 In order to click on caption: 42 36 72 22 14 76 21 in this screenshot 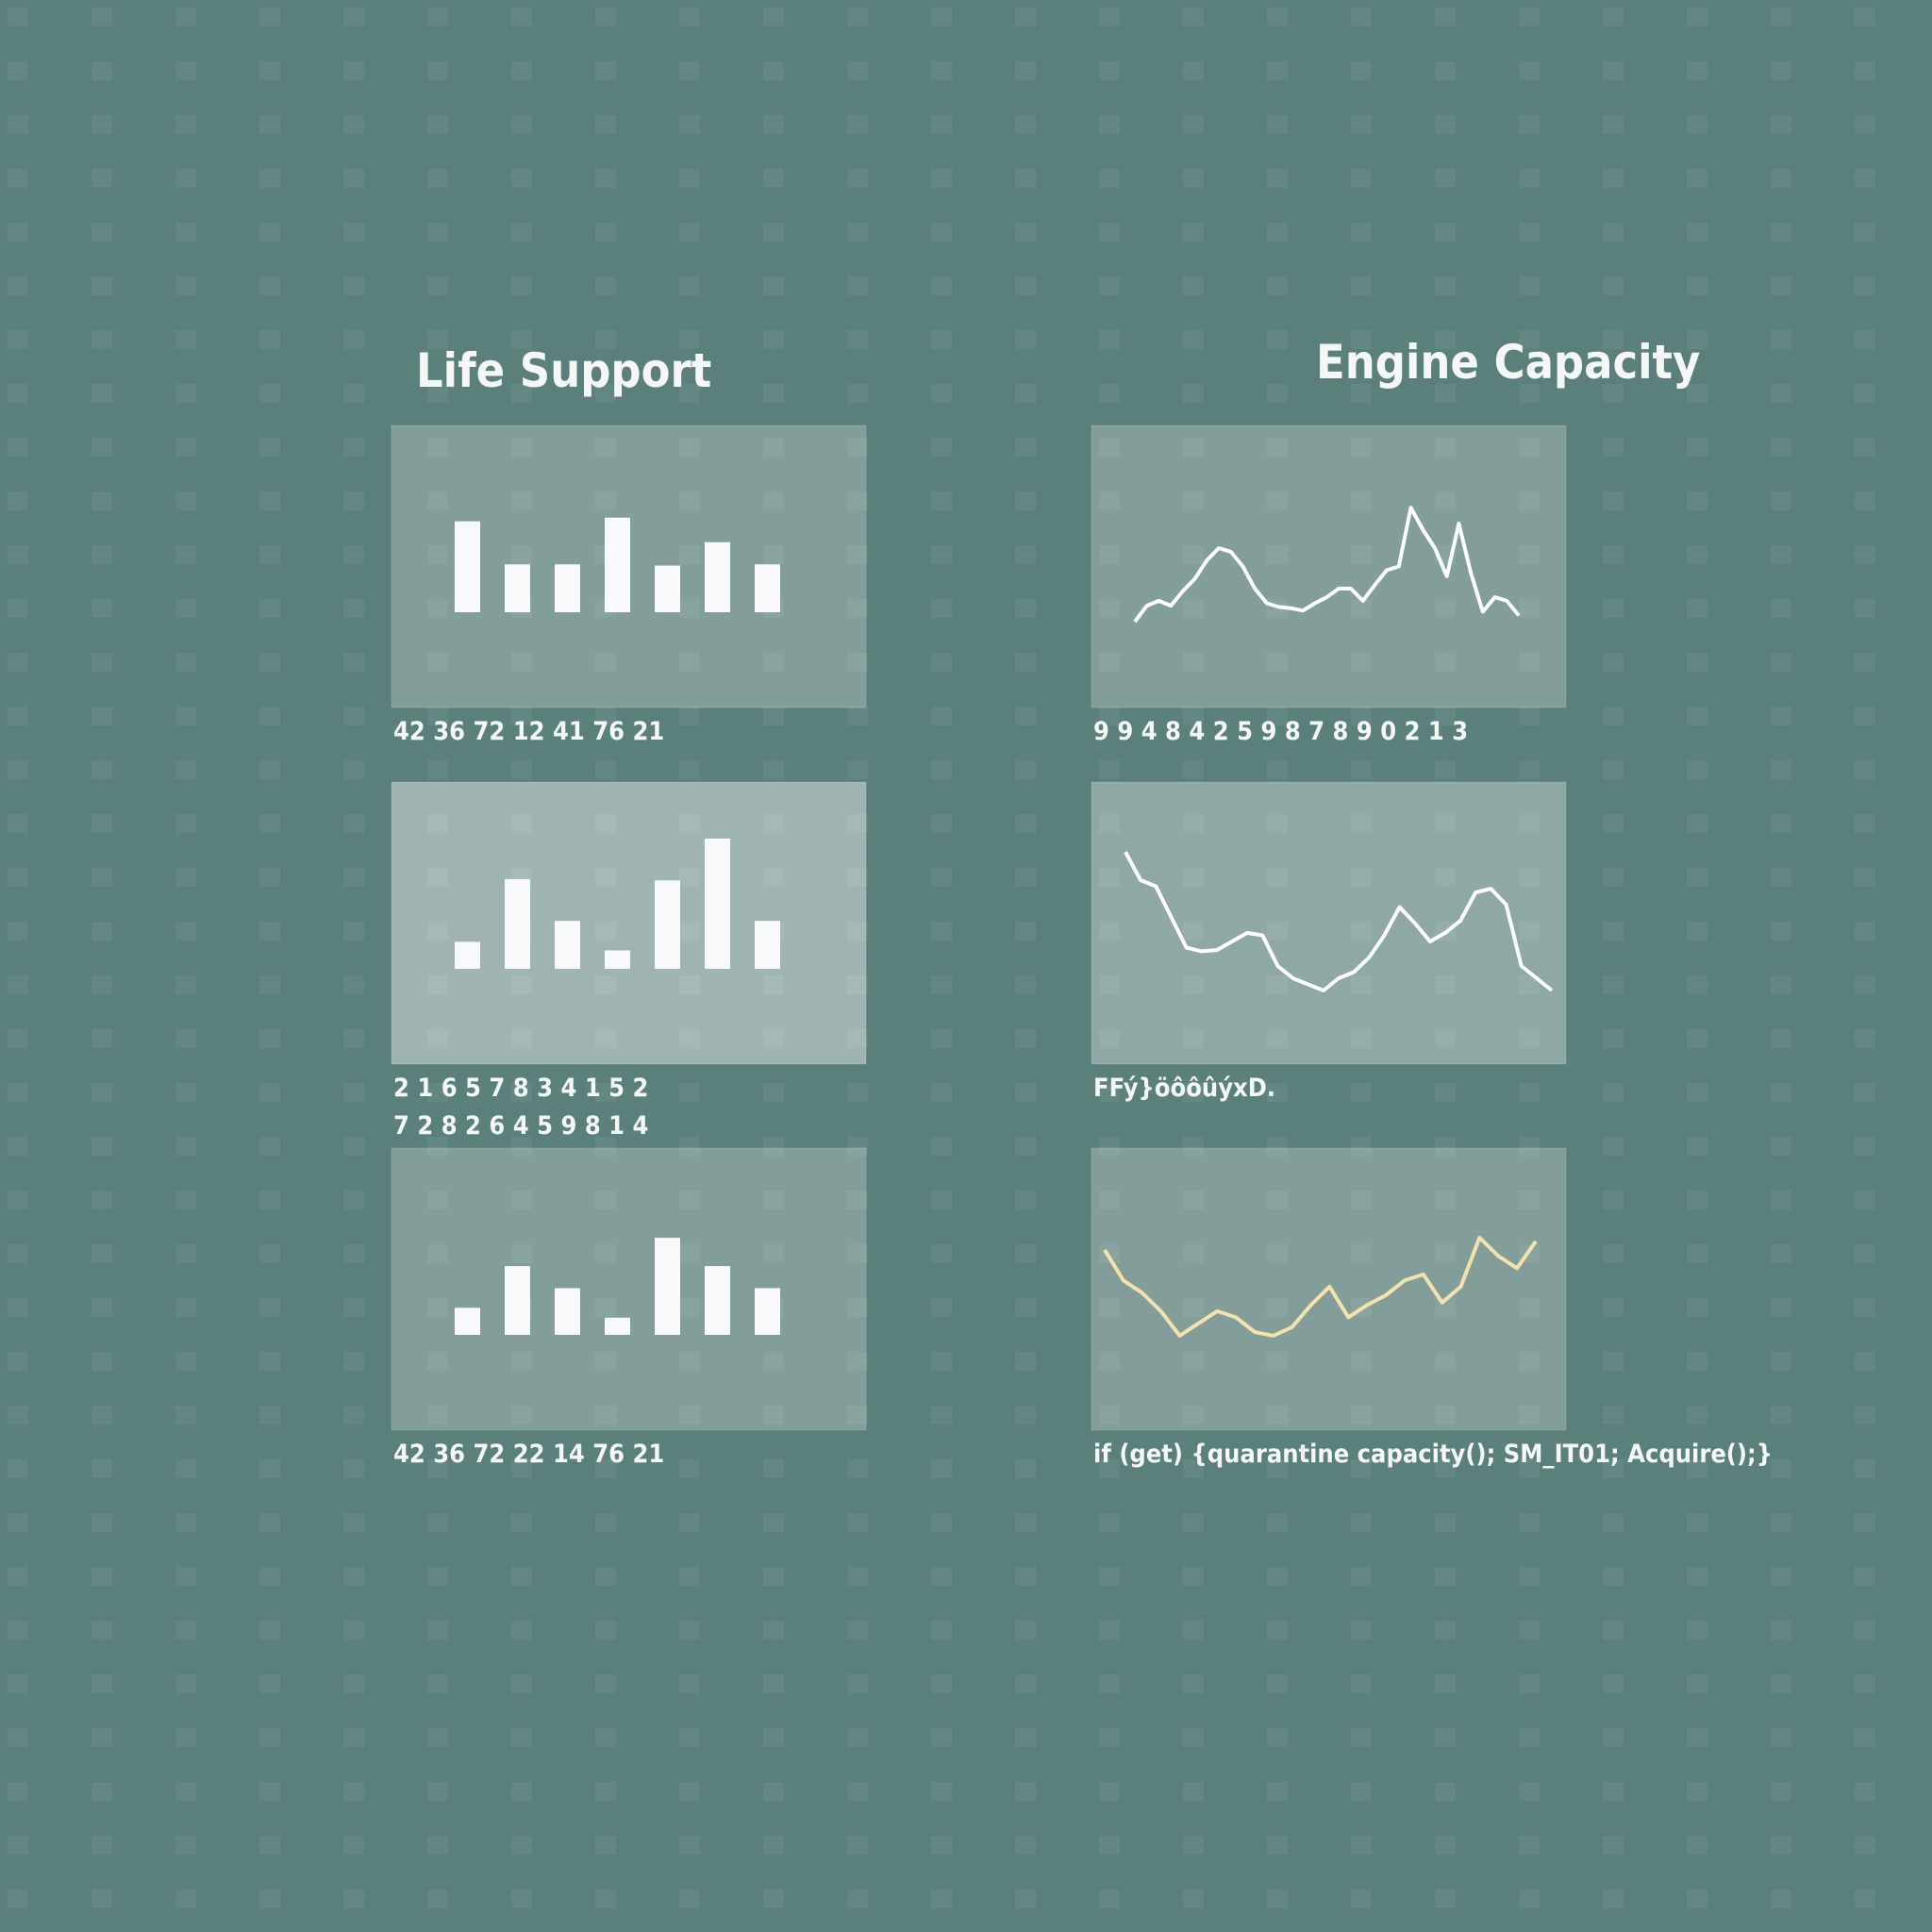, I will do `click(528, 1454)`.